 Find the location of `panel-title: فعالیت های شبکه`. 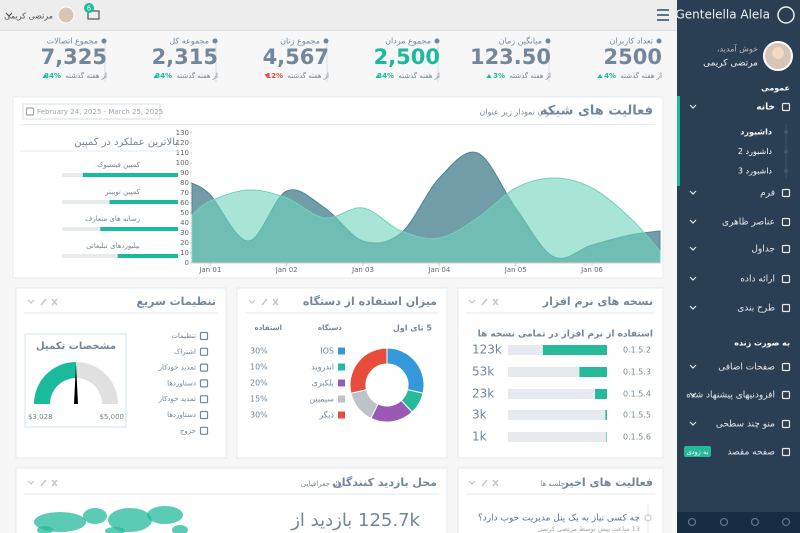

panel-title: فعالیت های شبکه is located at coordinates (596, 111).